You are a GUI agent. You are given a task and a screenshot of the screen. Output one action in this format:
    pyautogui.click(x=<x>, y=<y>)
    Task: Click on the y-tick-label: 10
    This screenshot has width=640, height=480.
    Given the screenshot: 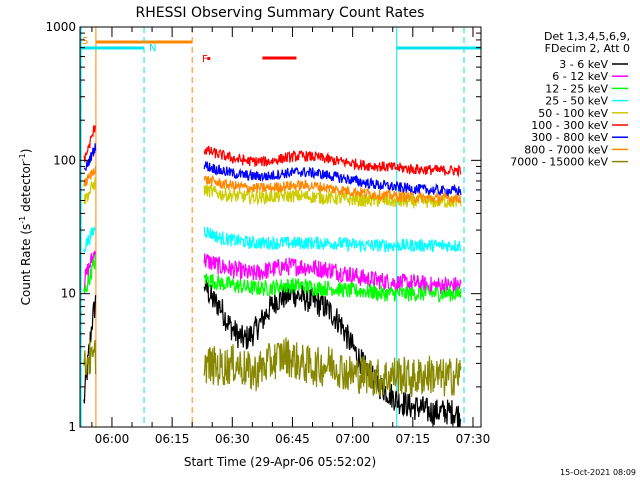 What is the action you would take?
    pyautogui.click(x=68, y=294)
    